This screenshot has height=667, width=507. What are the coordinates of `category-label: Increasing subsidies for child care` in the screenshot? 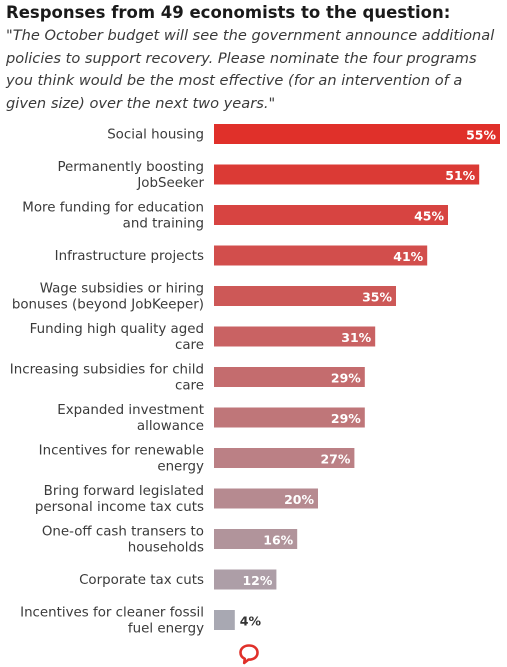 It's located at (107, 378).